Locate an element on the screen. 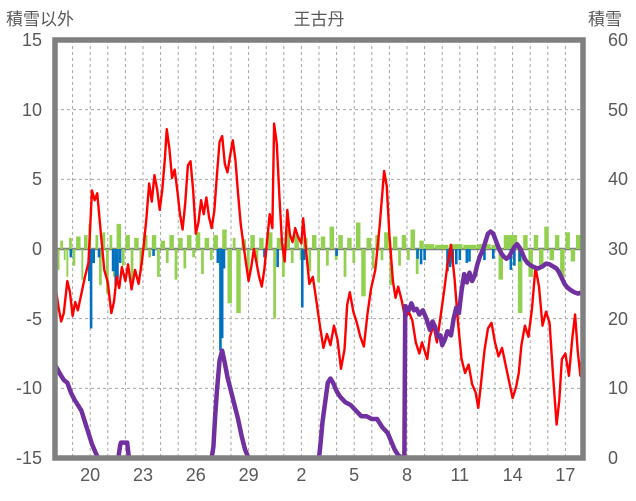 Image resolution: width=636 pixels, height=501 pixels. x-axis-tick-label: 26 is located at coordinates (195, 475).